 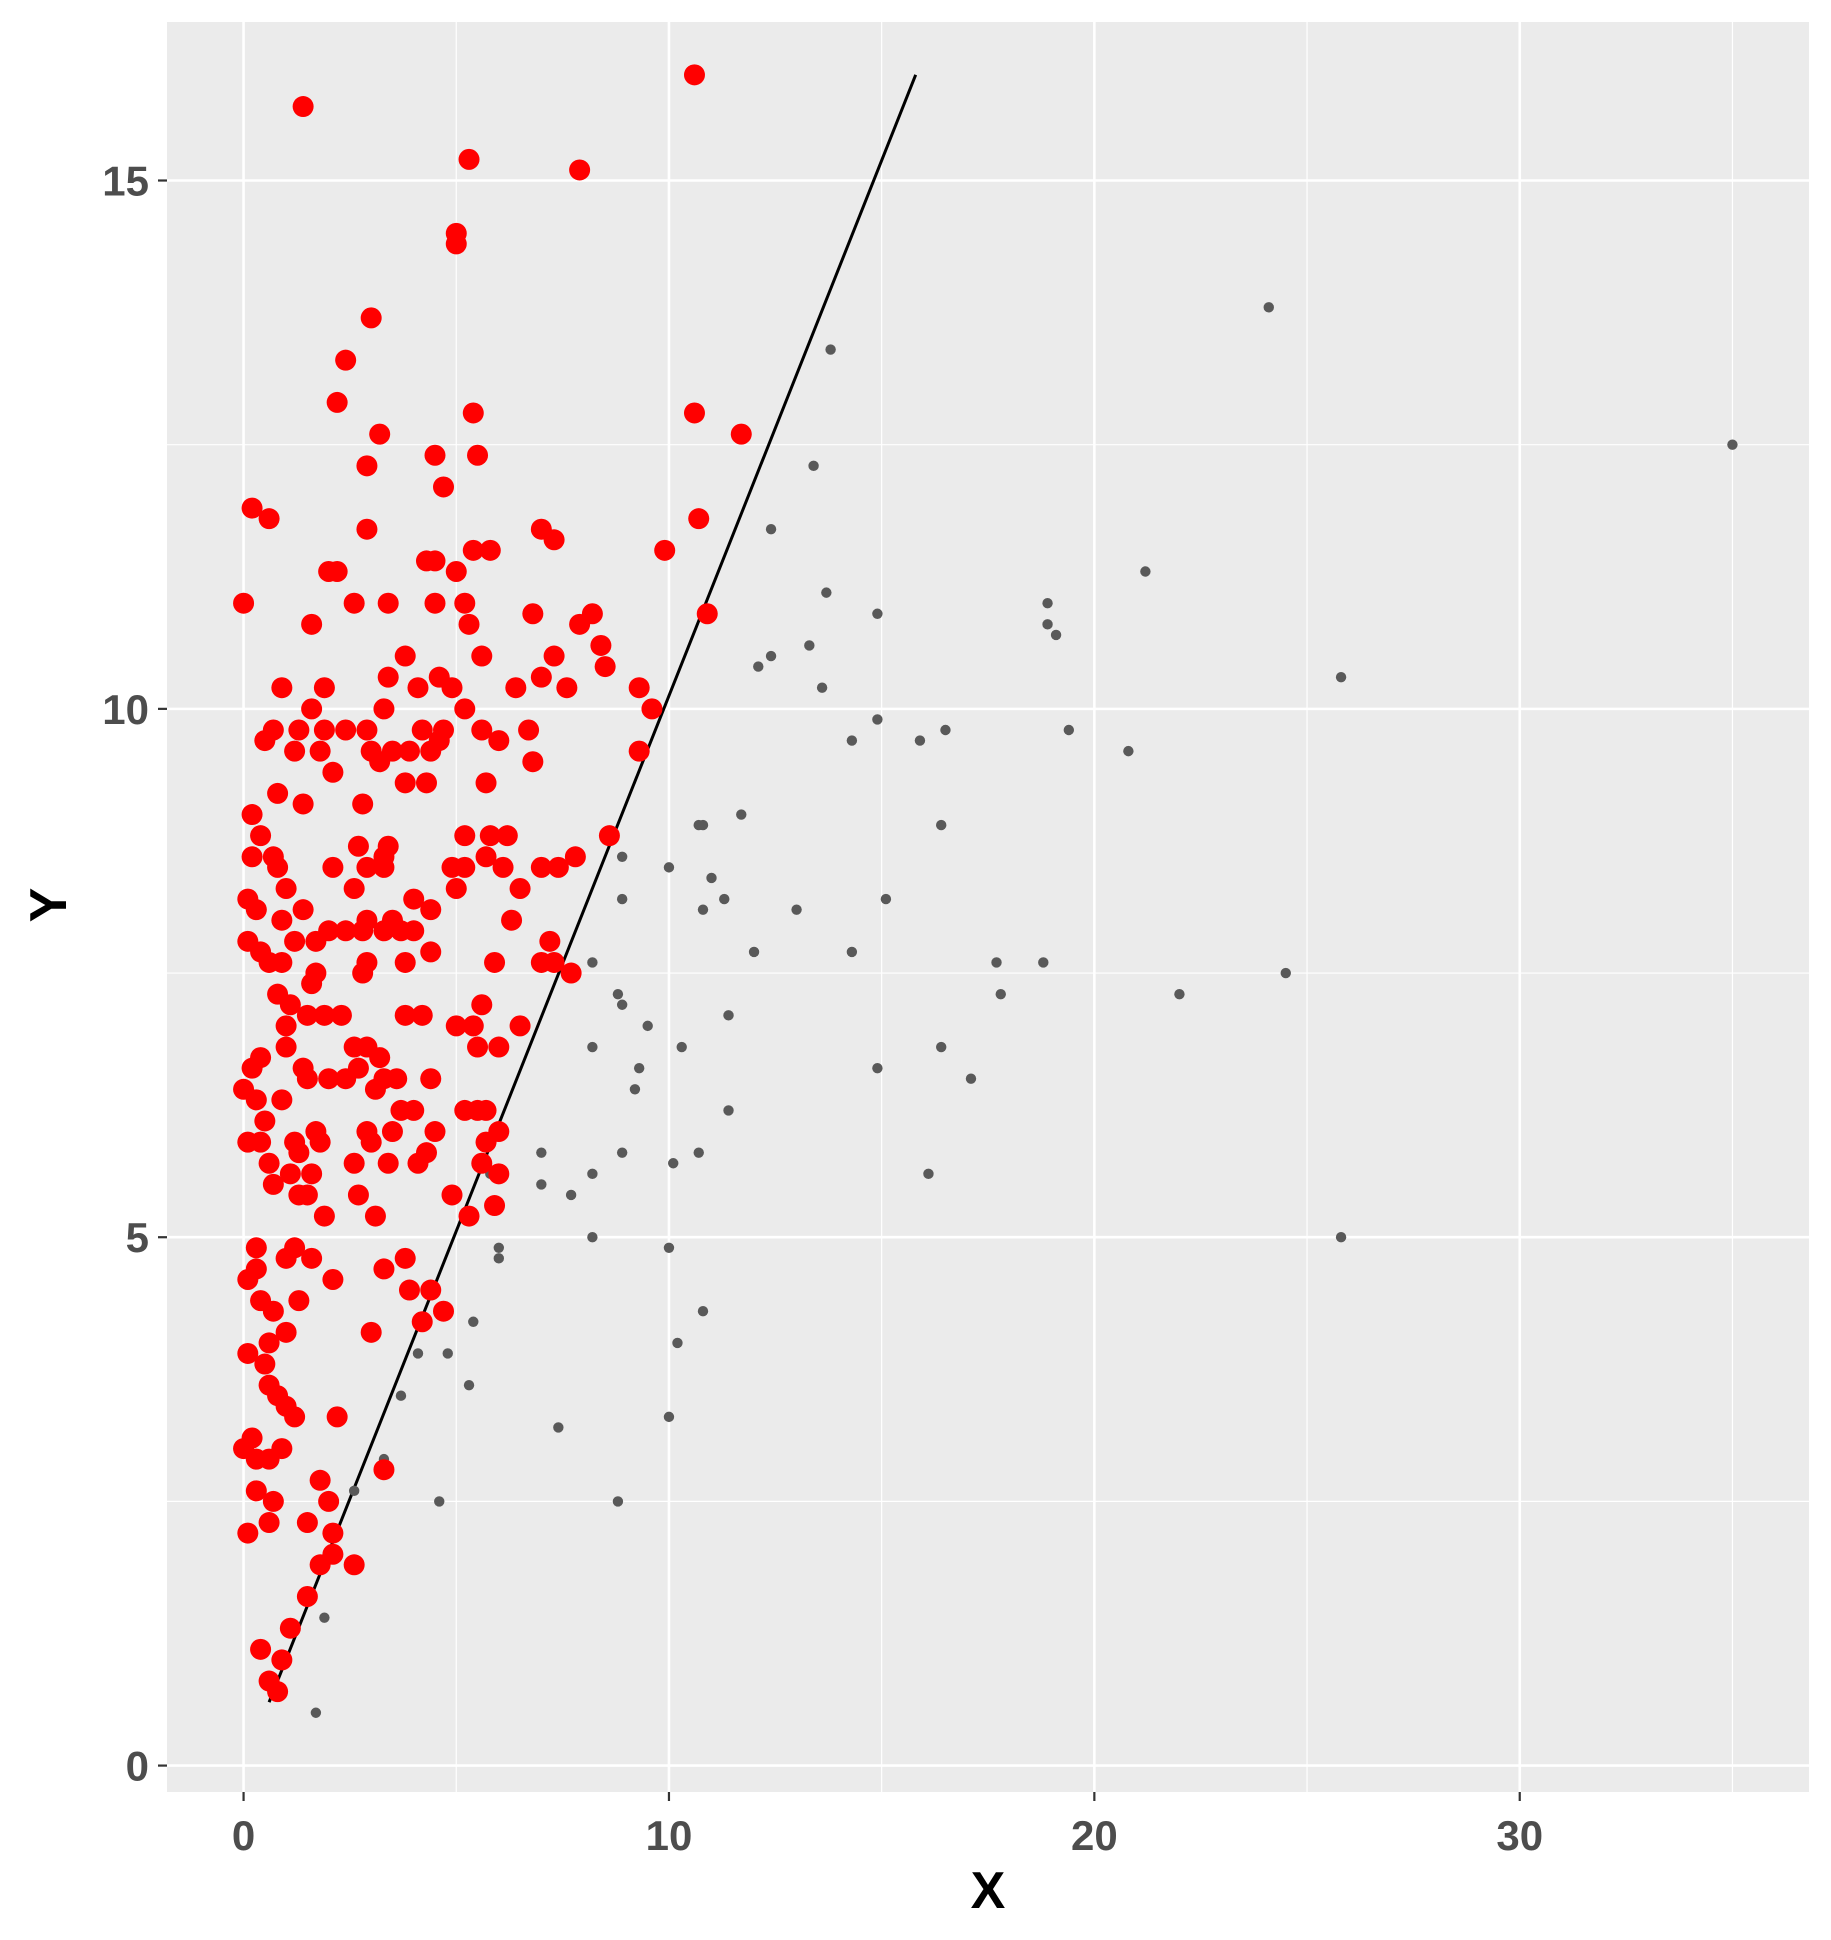 I want to click on y-axis-title: Y, so click(x=49, y=905).